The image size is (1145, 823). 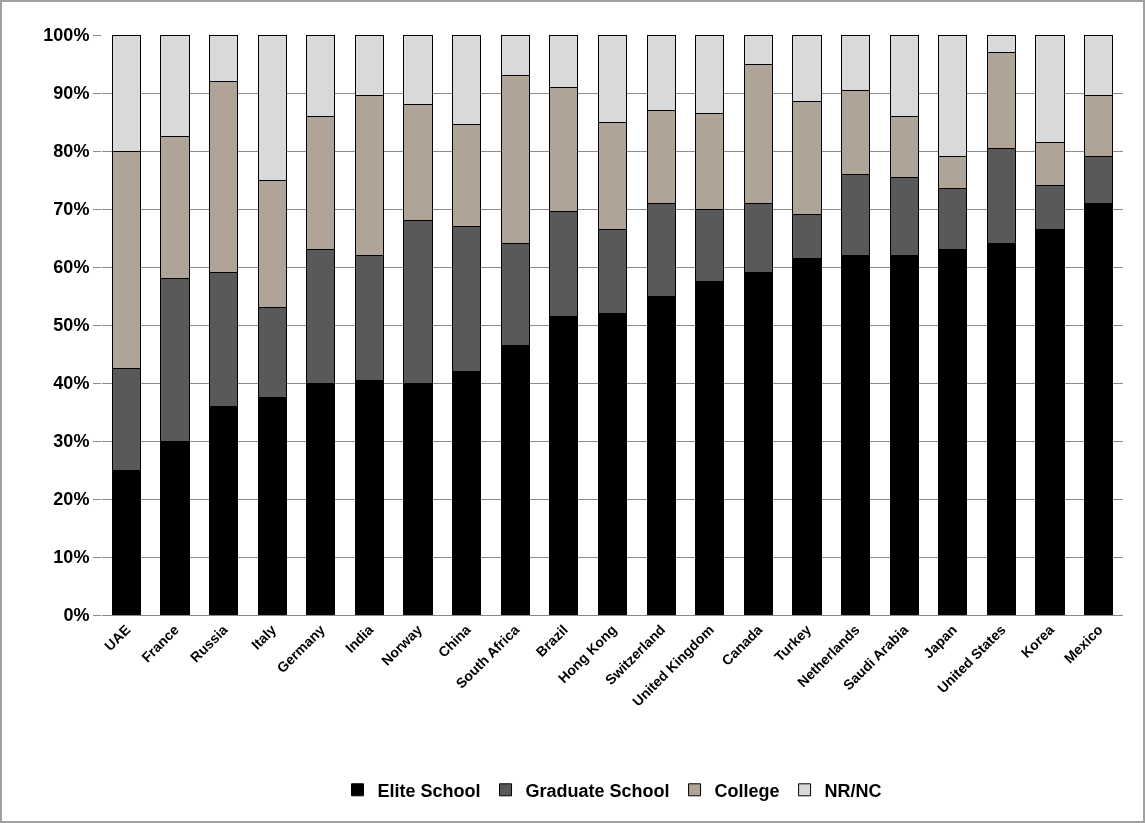 I want to click on legend-label: NR/NC, so click(x=853, y=790).